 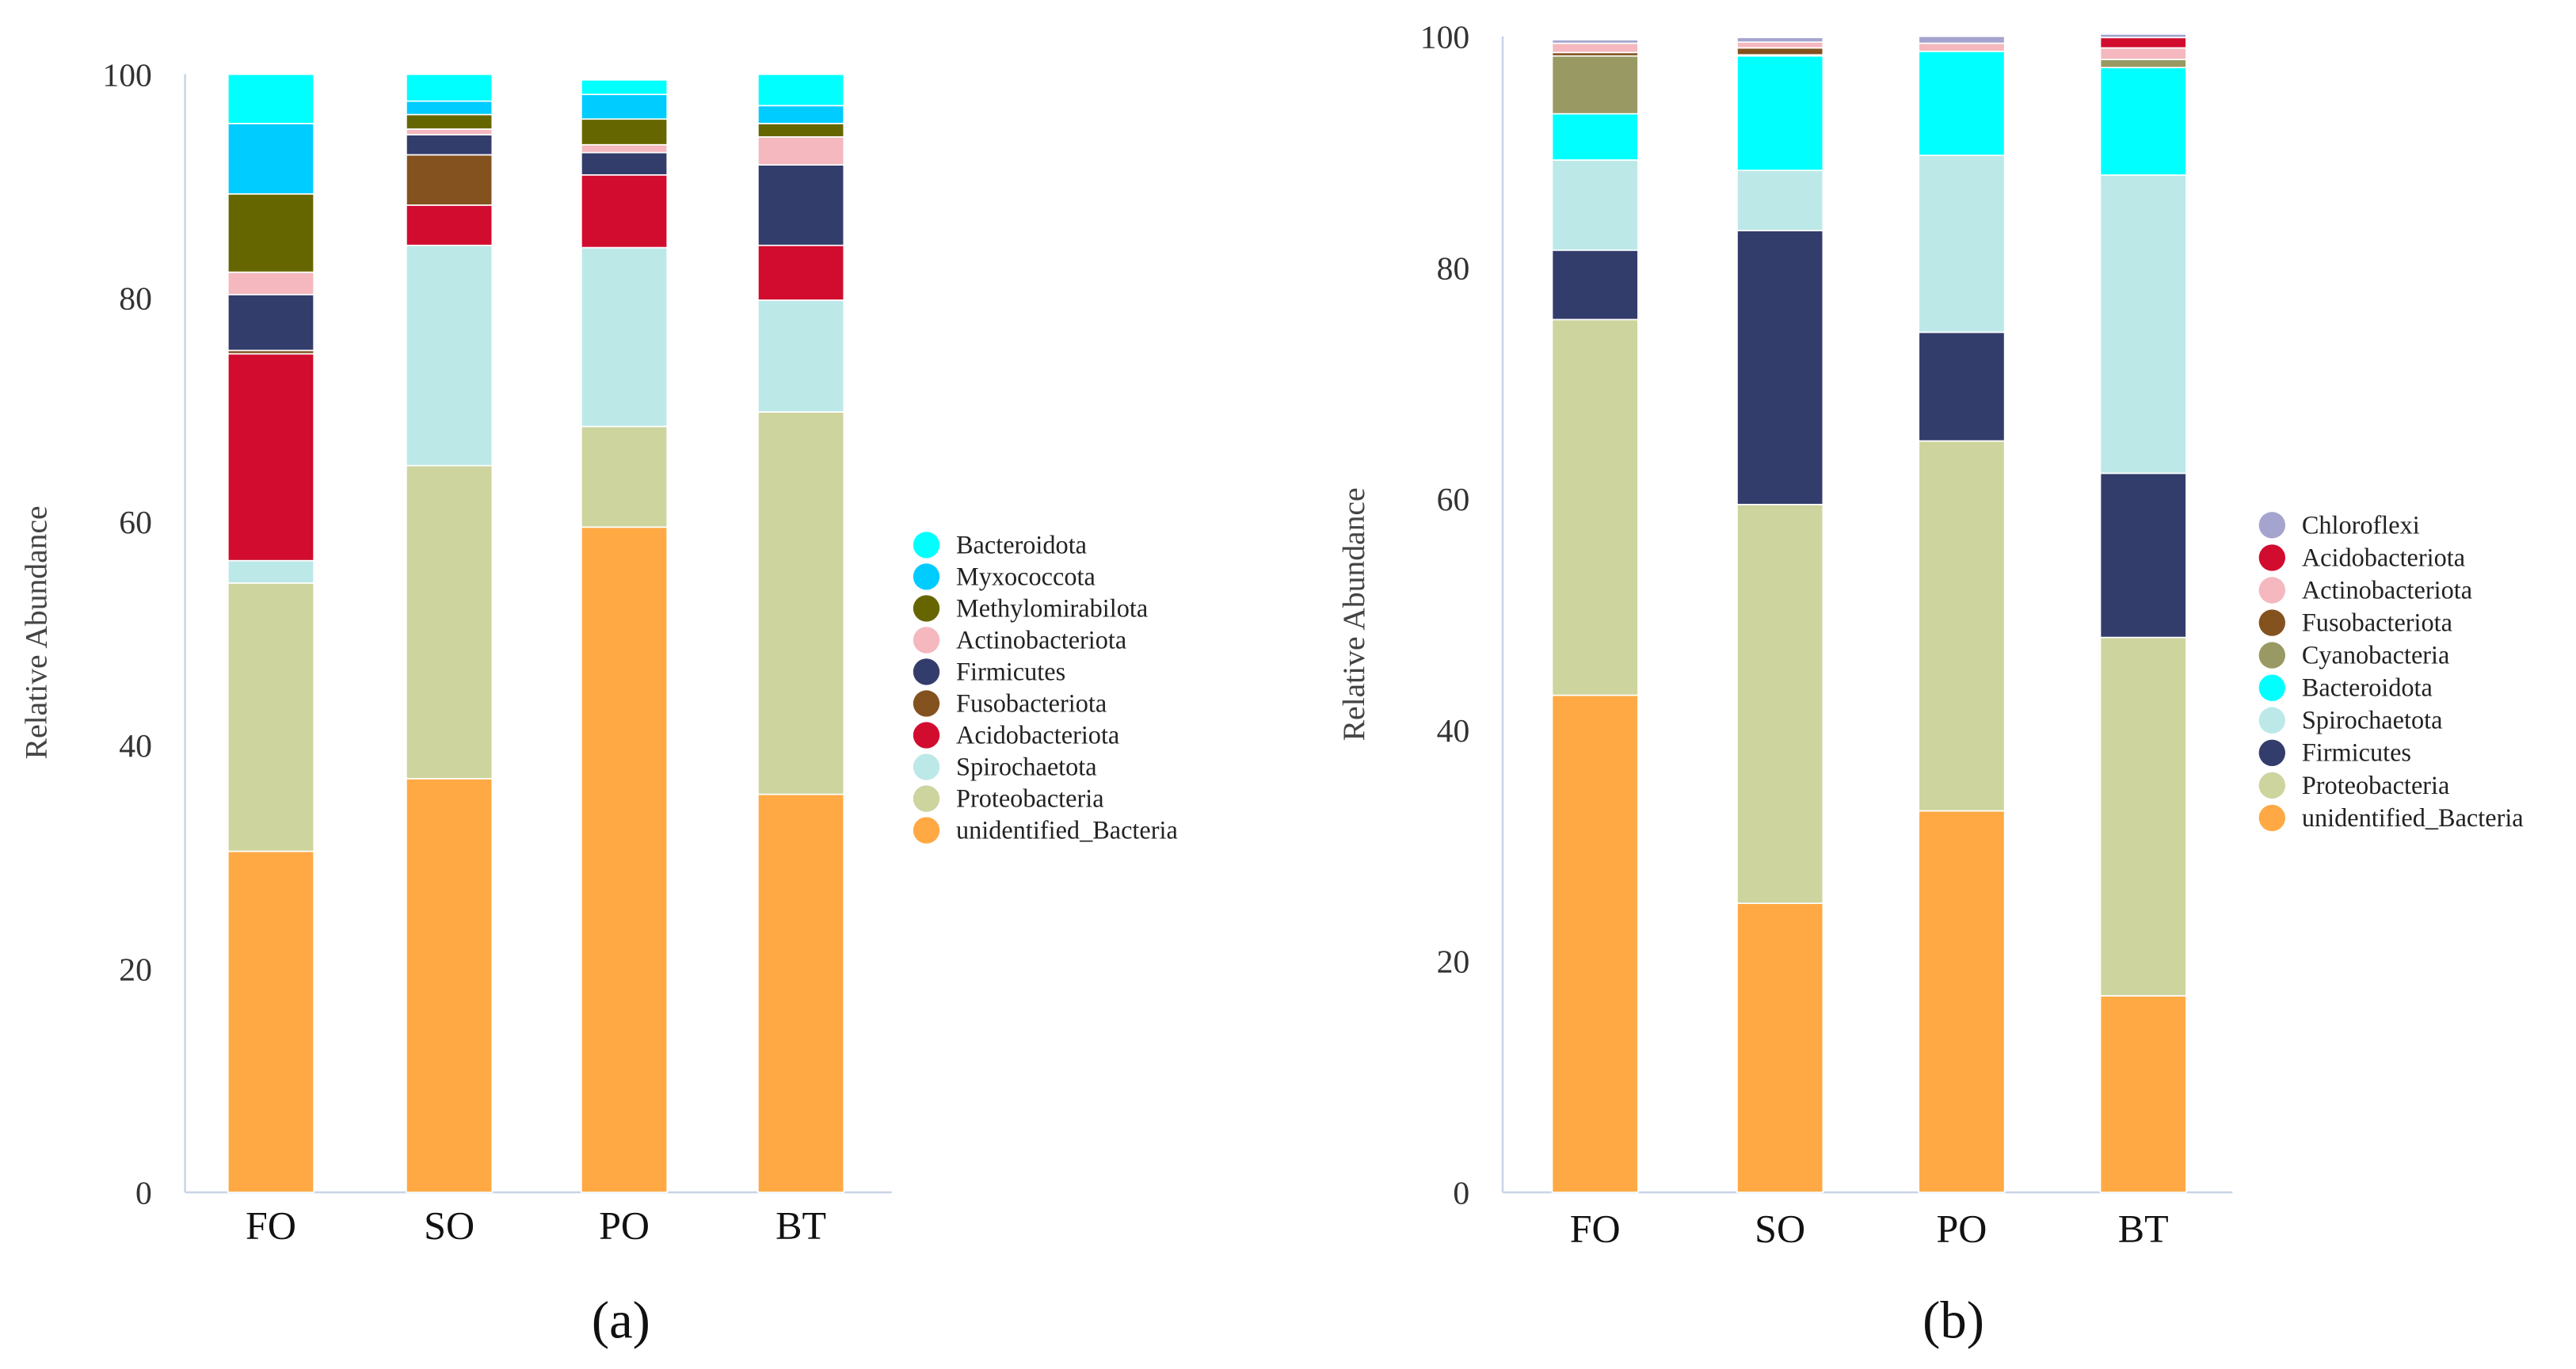 I want to click on panel-caption: (a), so click(x=621, y=1320).